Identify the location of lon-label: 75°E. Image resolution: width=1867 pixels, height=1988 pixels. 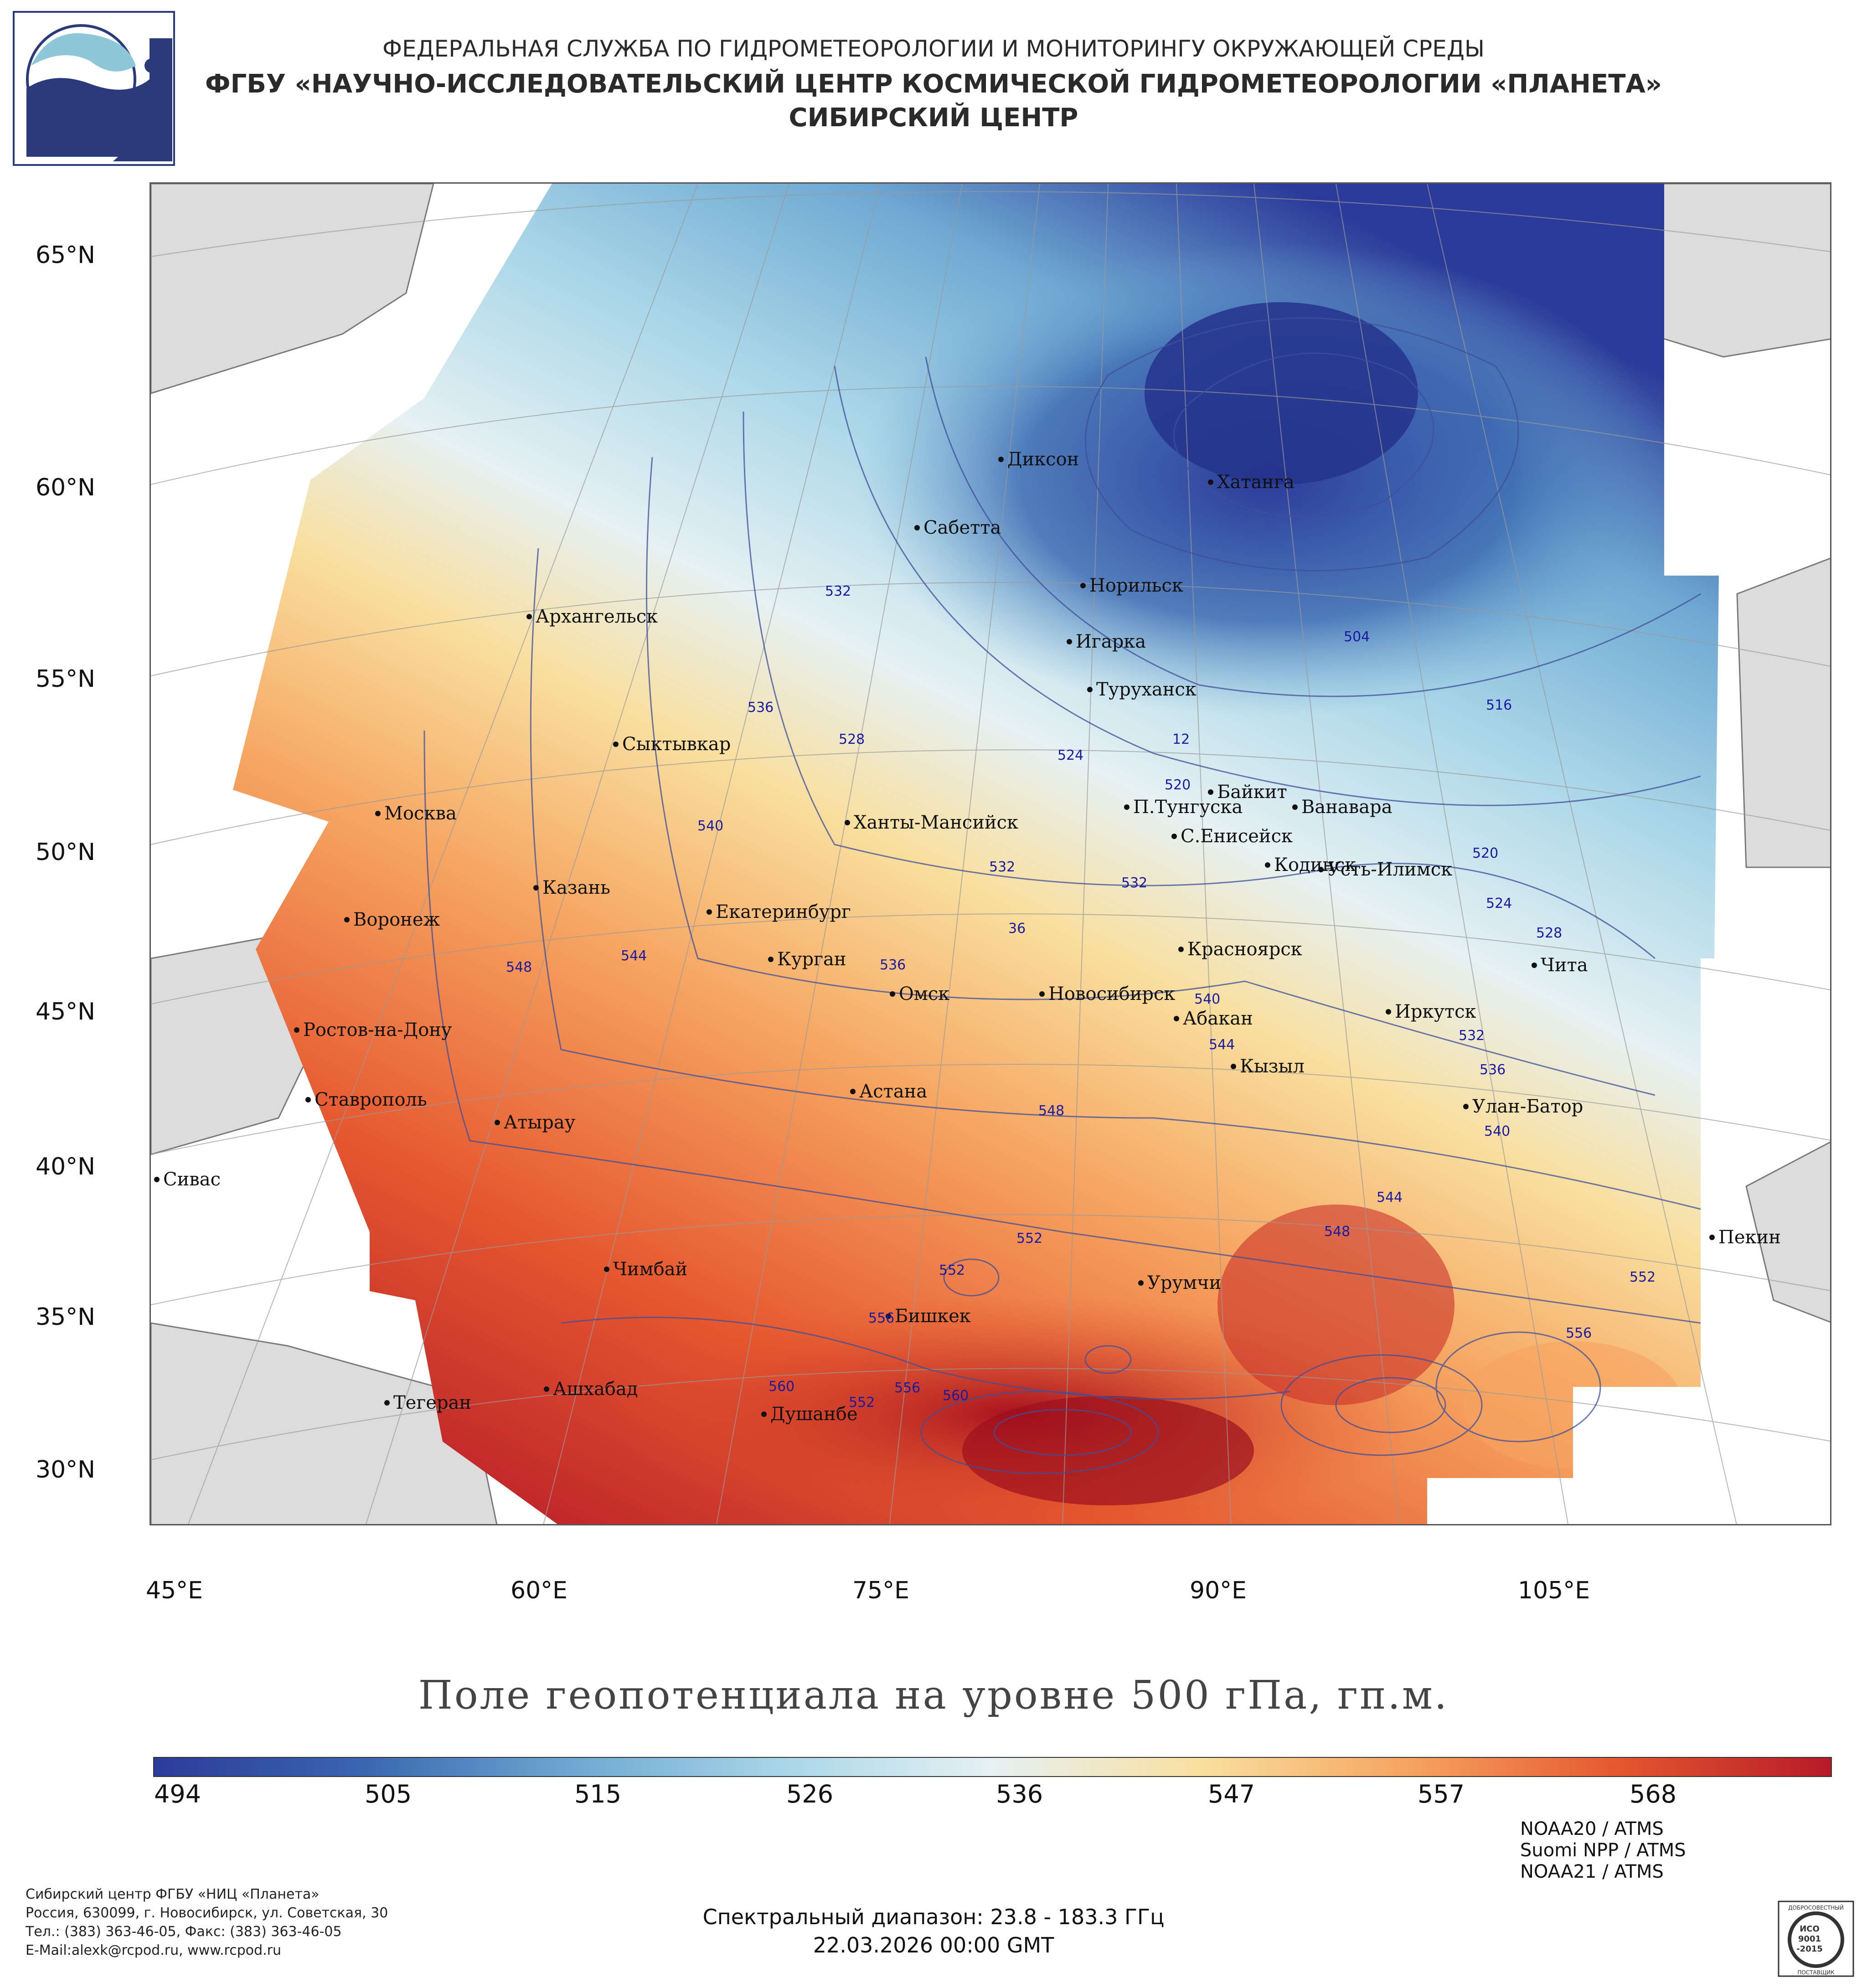
(881, 1590).